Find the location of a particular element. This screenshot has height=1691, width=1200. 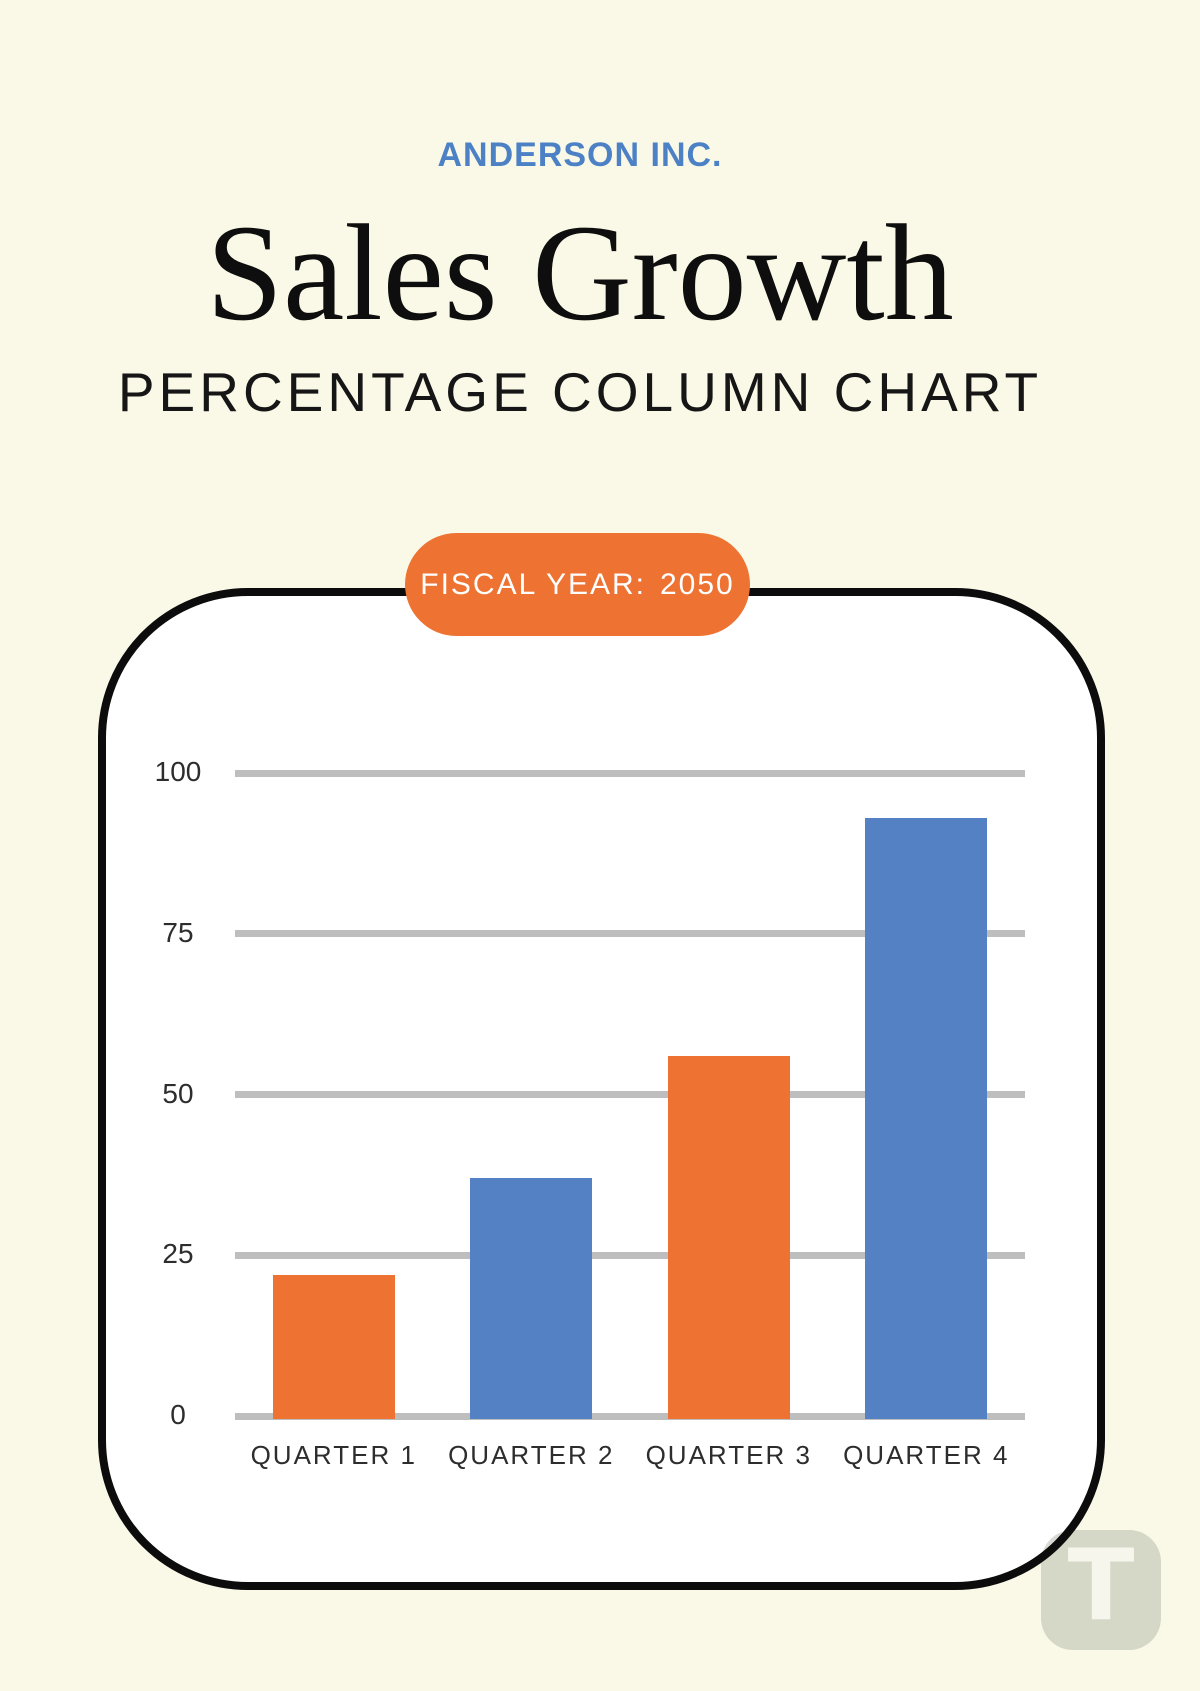

x-axis-label-quarter-1: QUARTER 1 is located at coordinates (333, 1455).